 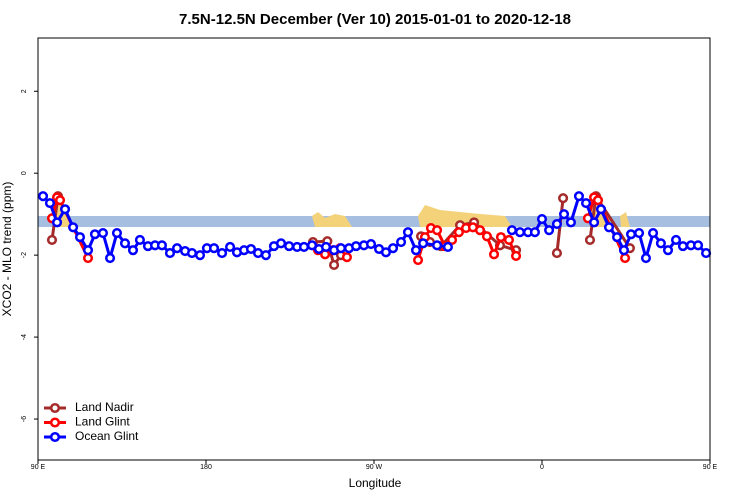 I want to click on legend-label: Land Nadir, so click(x=104, y=407).